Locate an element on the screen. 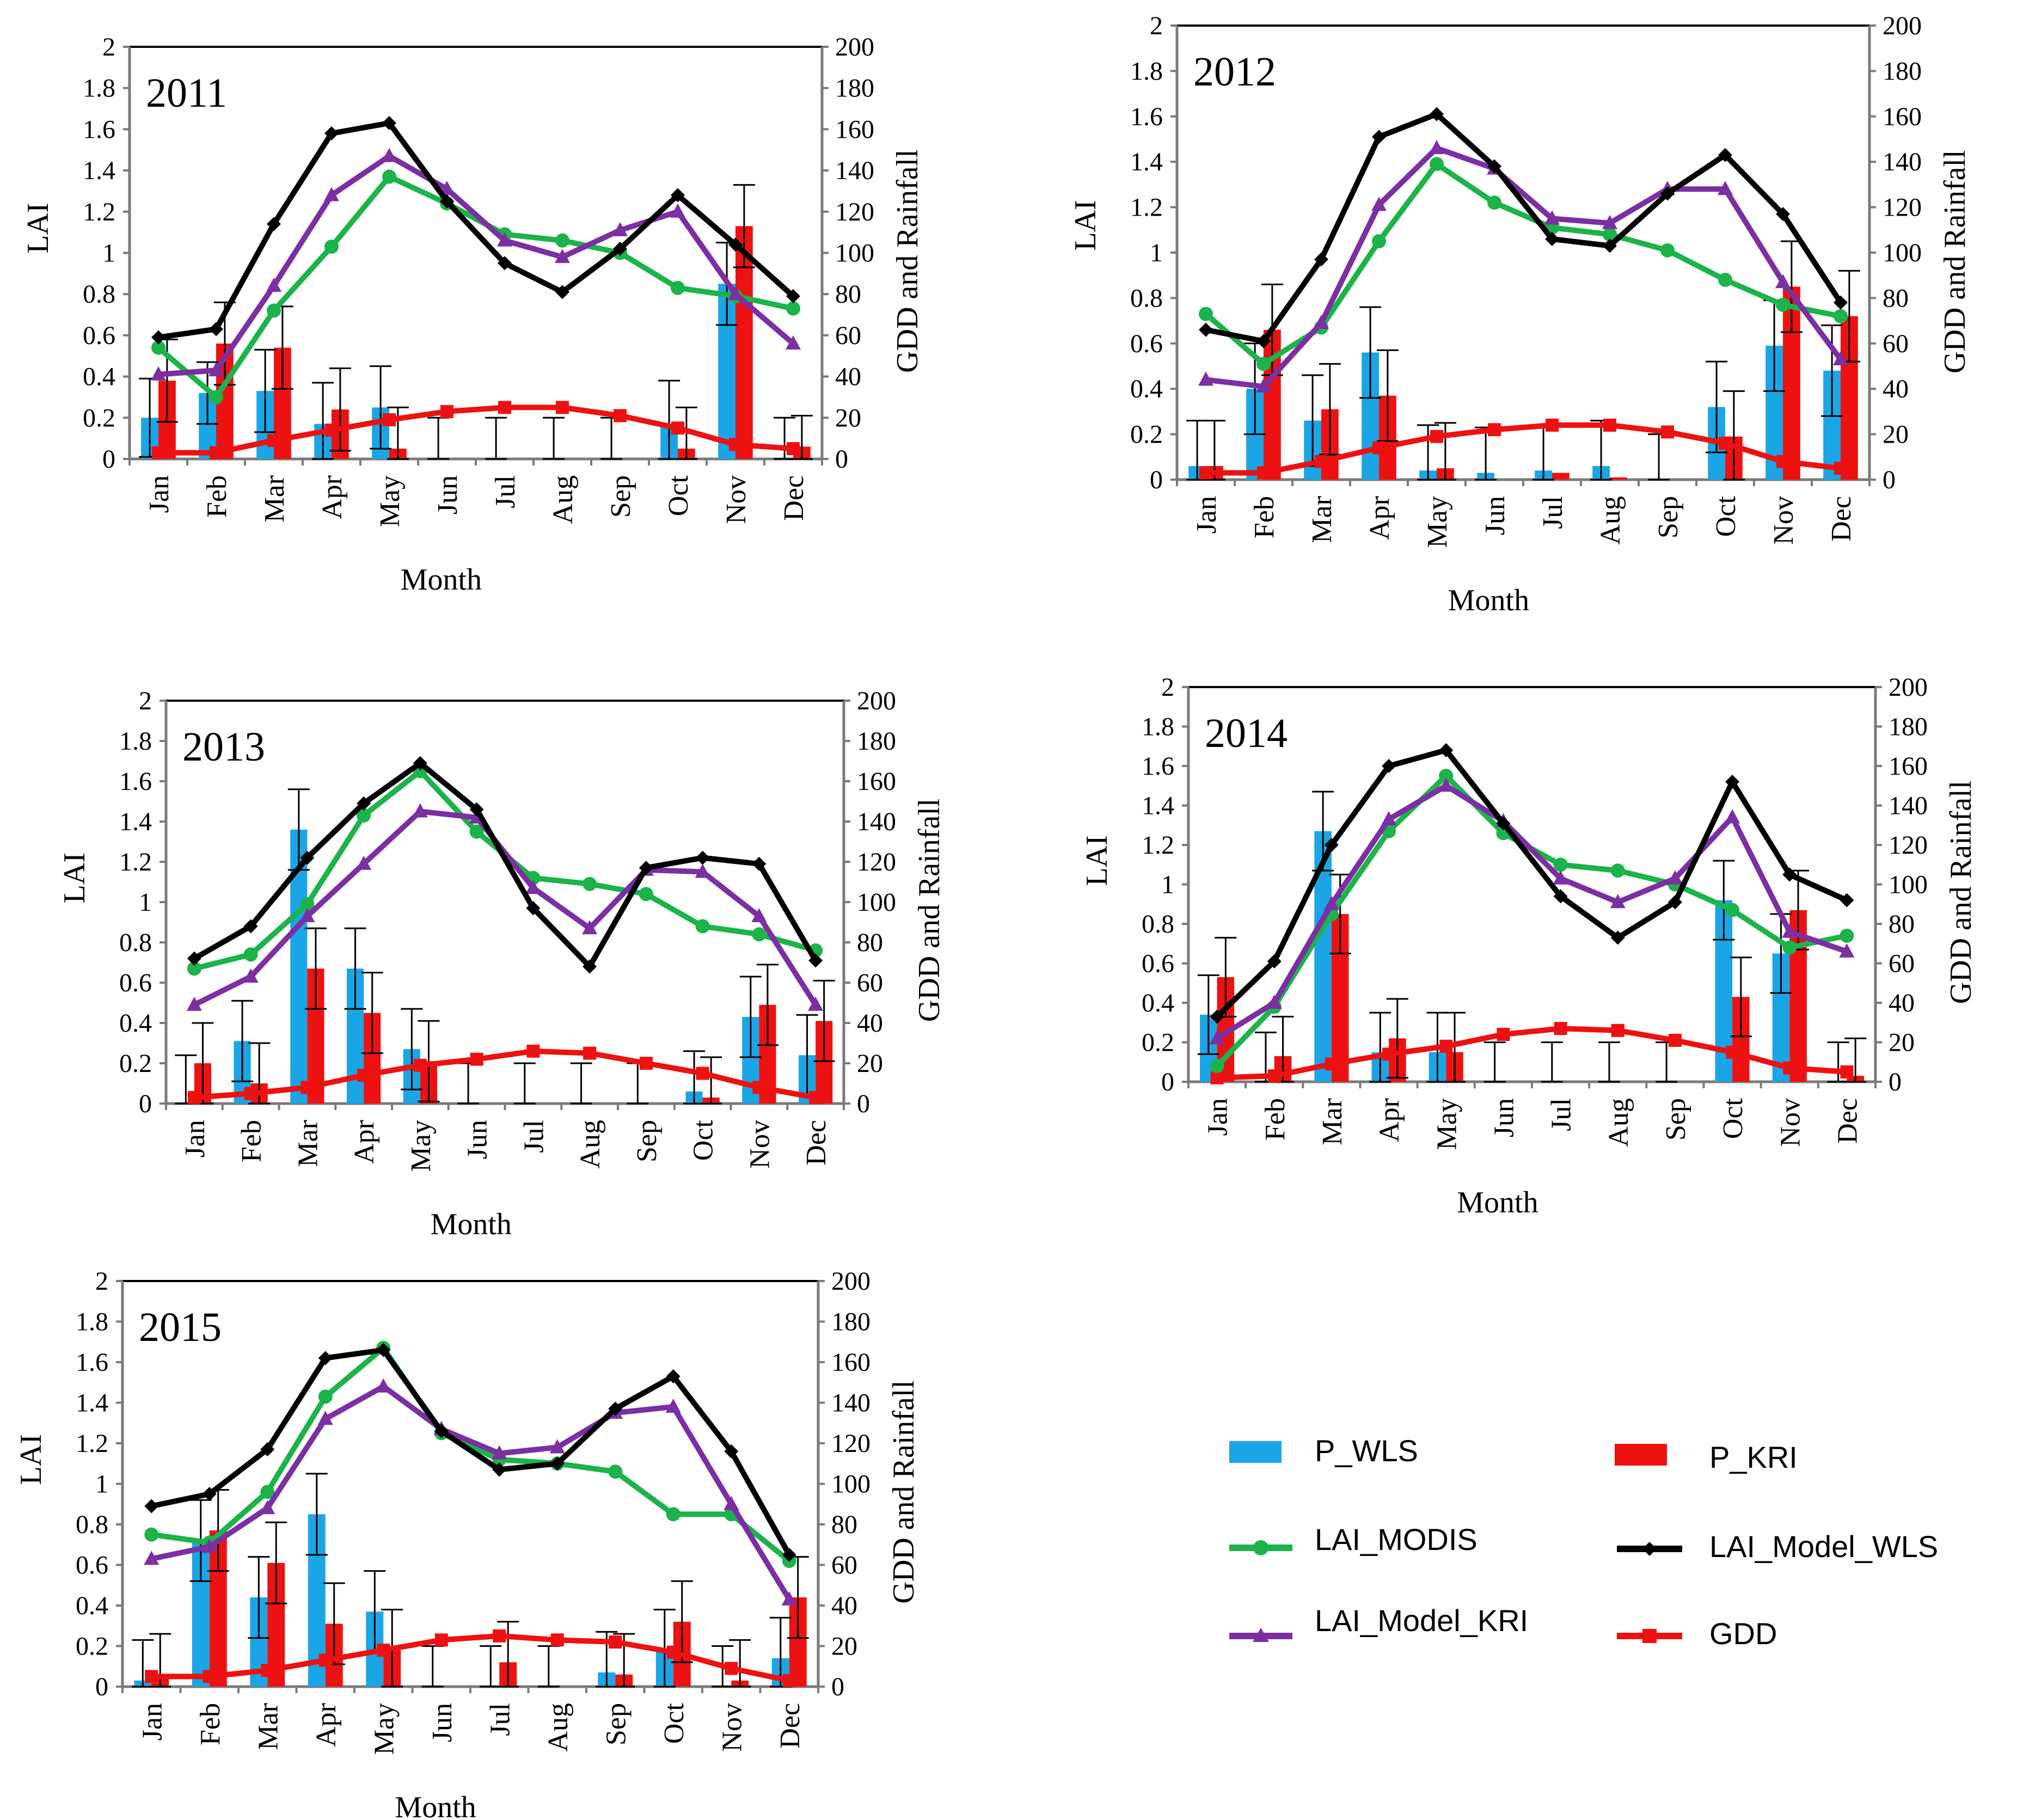 Image resolution: width=2017 pixels, height=1820 pixels. right-tick-label: 20 is located at coordinates (844, 1647).